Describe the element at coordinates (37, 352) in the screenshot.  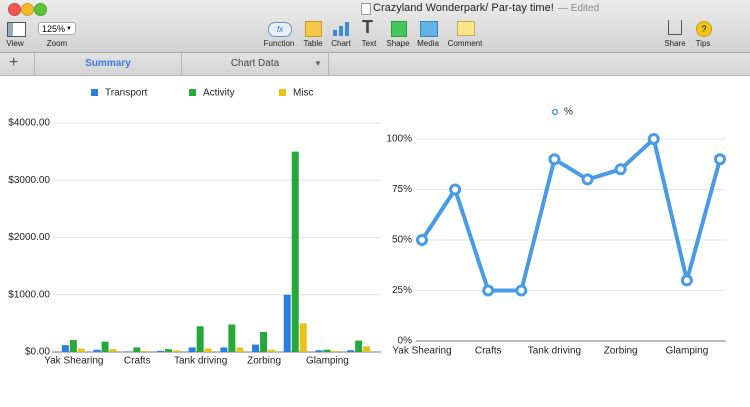
I see `y-tick-label: $0.00` at that location.